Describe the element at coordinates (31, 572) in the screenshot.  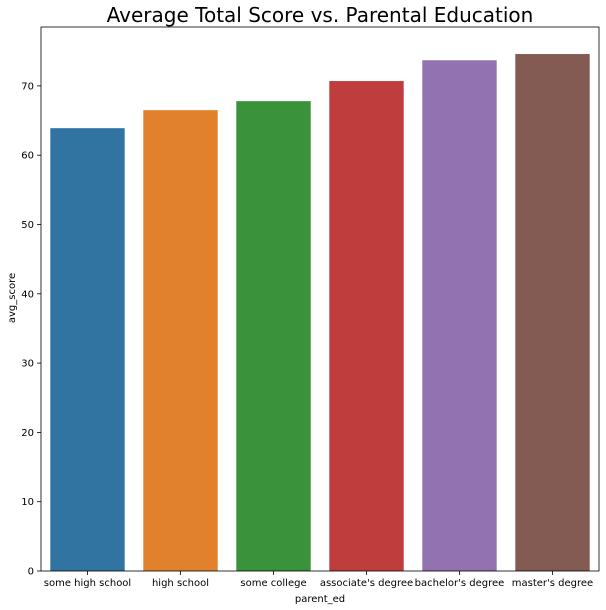
I see `y-tick-label: 0` at that location.